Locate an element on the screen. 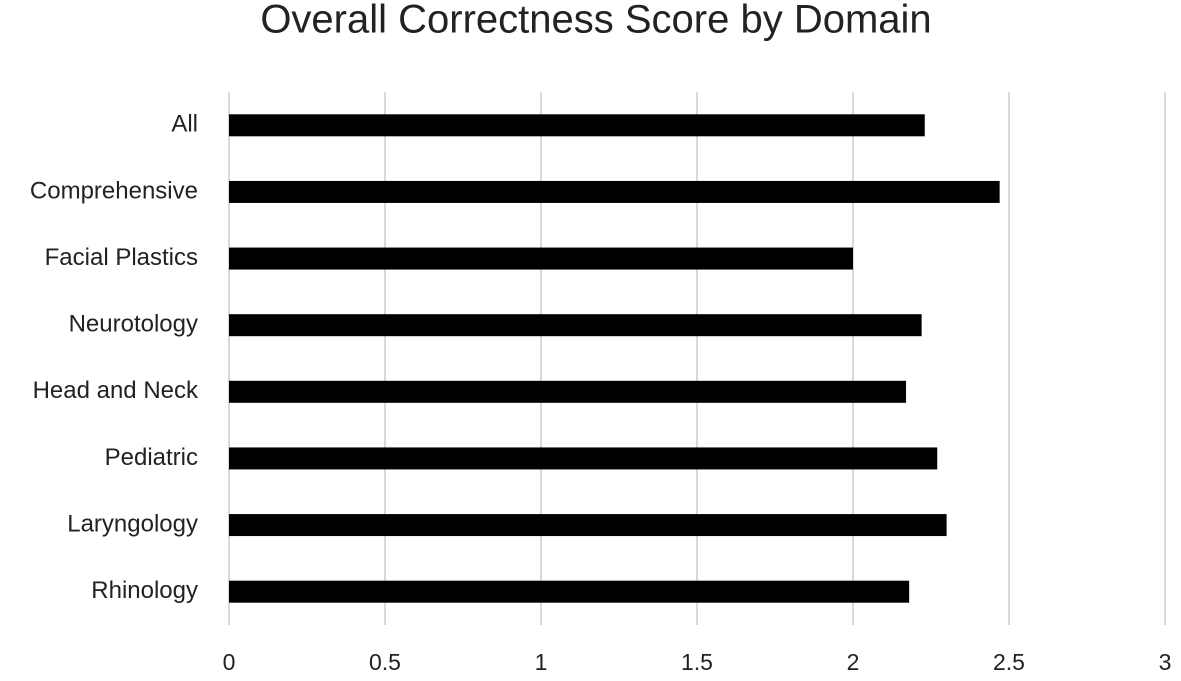 This screenshot has width=1181, height=681. x-tick-label: 2 is located at coordinates (853, 662).